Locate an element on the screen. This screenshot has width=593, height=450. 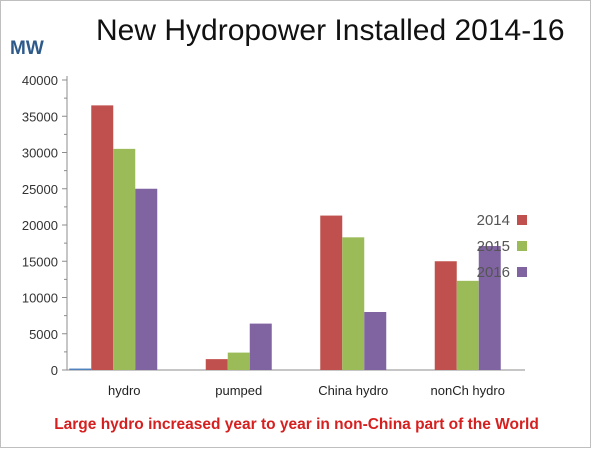
x-category-label: China hydro is located at coordinates (353, 390).